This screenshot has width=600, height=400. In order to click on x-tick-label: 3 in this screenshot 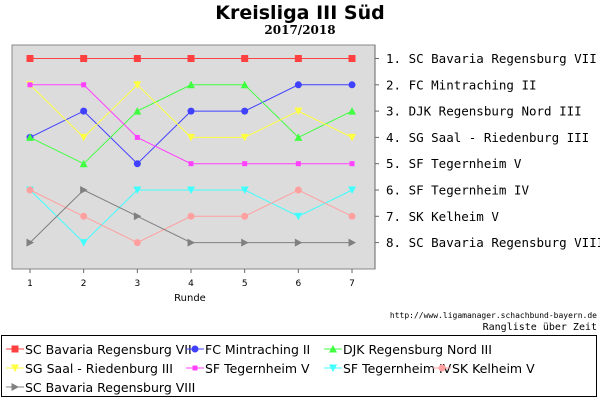, I will do `click(137, 284)`.